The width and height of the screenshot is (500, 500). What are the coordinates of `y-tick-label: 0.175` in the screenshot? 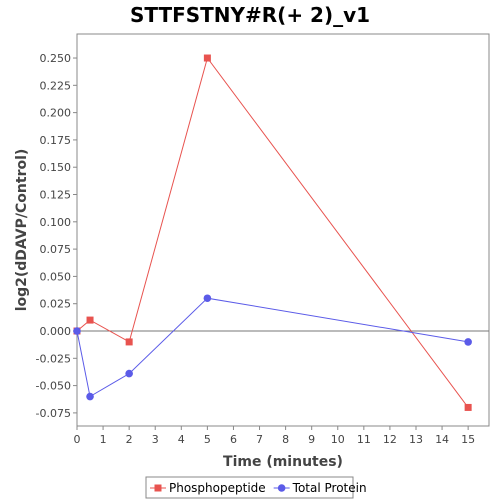 It's located at (56, 140).